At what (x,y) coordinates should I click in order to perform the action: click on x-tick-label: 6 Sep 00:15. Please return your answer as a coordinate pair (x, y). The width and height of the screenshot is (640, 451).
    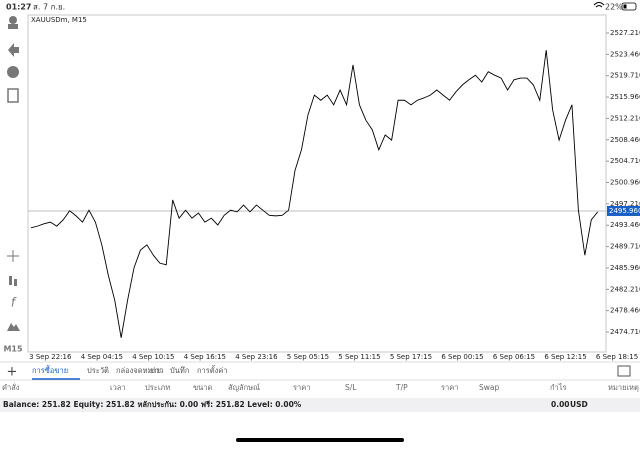
    Looking at the image, I should click on (462, 357).